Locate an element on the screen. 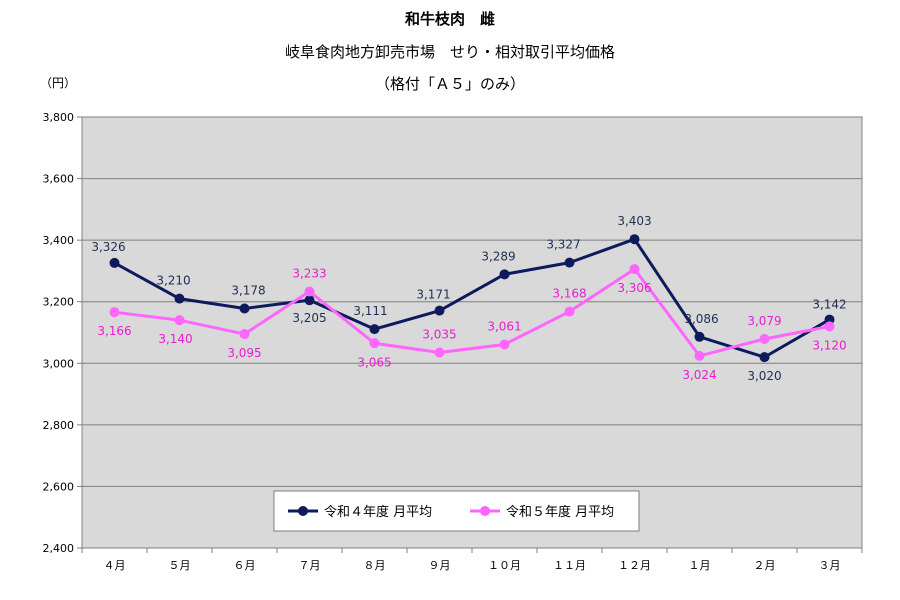 The height and width of the screenshot is (600, 900). data-label: 3,166 is located at coordinates (114, 331).